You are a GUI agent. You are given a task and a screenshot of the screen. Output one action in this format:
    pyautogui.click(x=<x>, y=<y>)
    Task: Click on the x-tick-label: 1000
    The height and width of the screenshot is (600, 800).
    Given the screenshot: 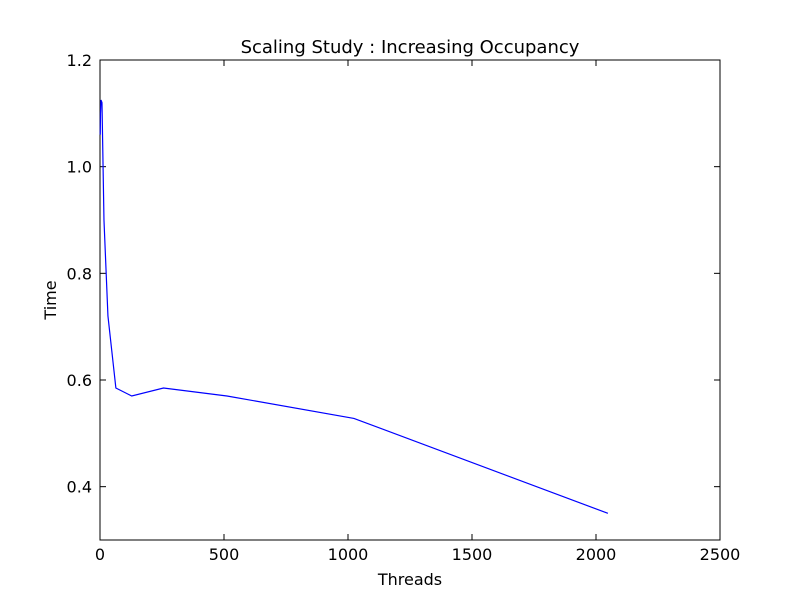 What is the action you would take?
    pyautogui.click(x=348, y=554)
    